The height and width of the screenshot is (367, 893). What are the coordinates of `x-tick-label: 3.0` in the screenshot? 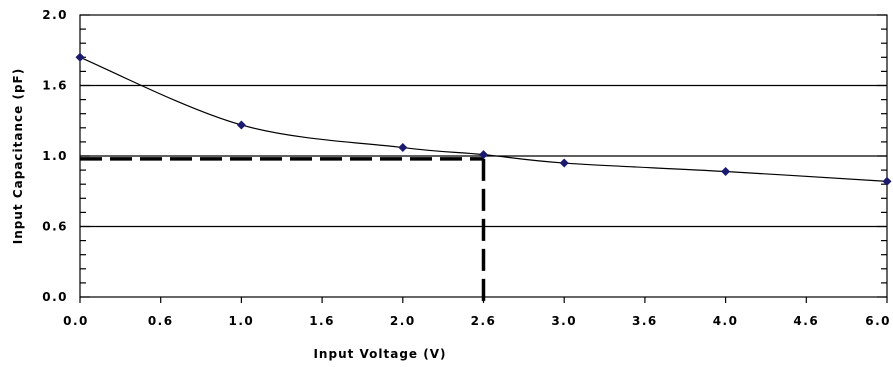 It's located at (564, 321).